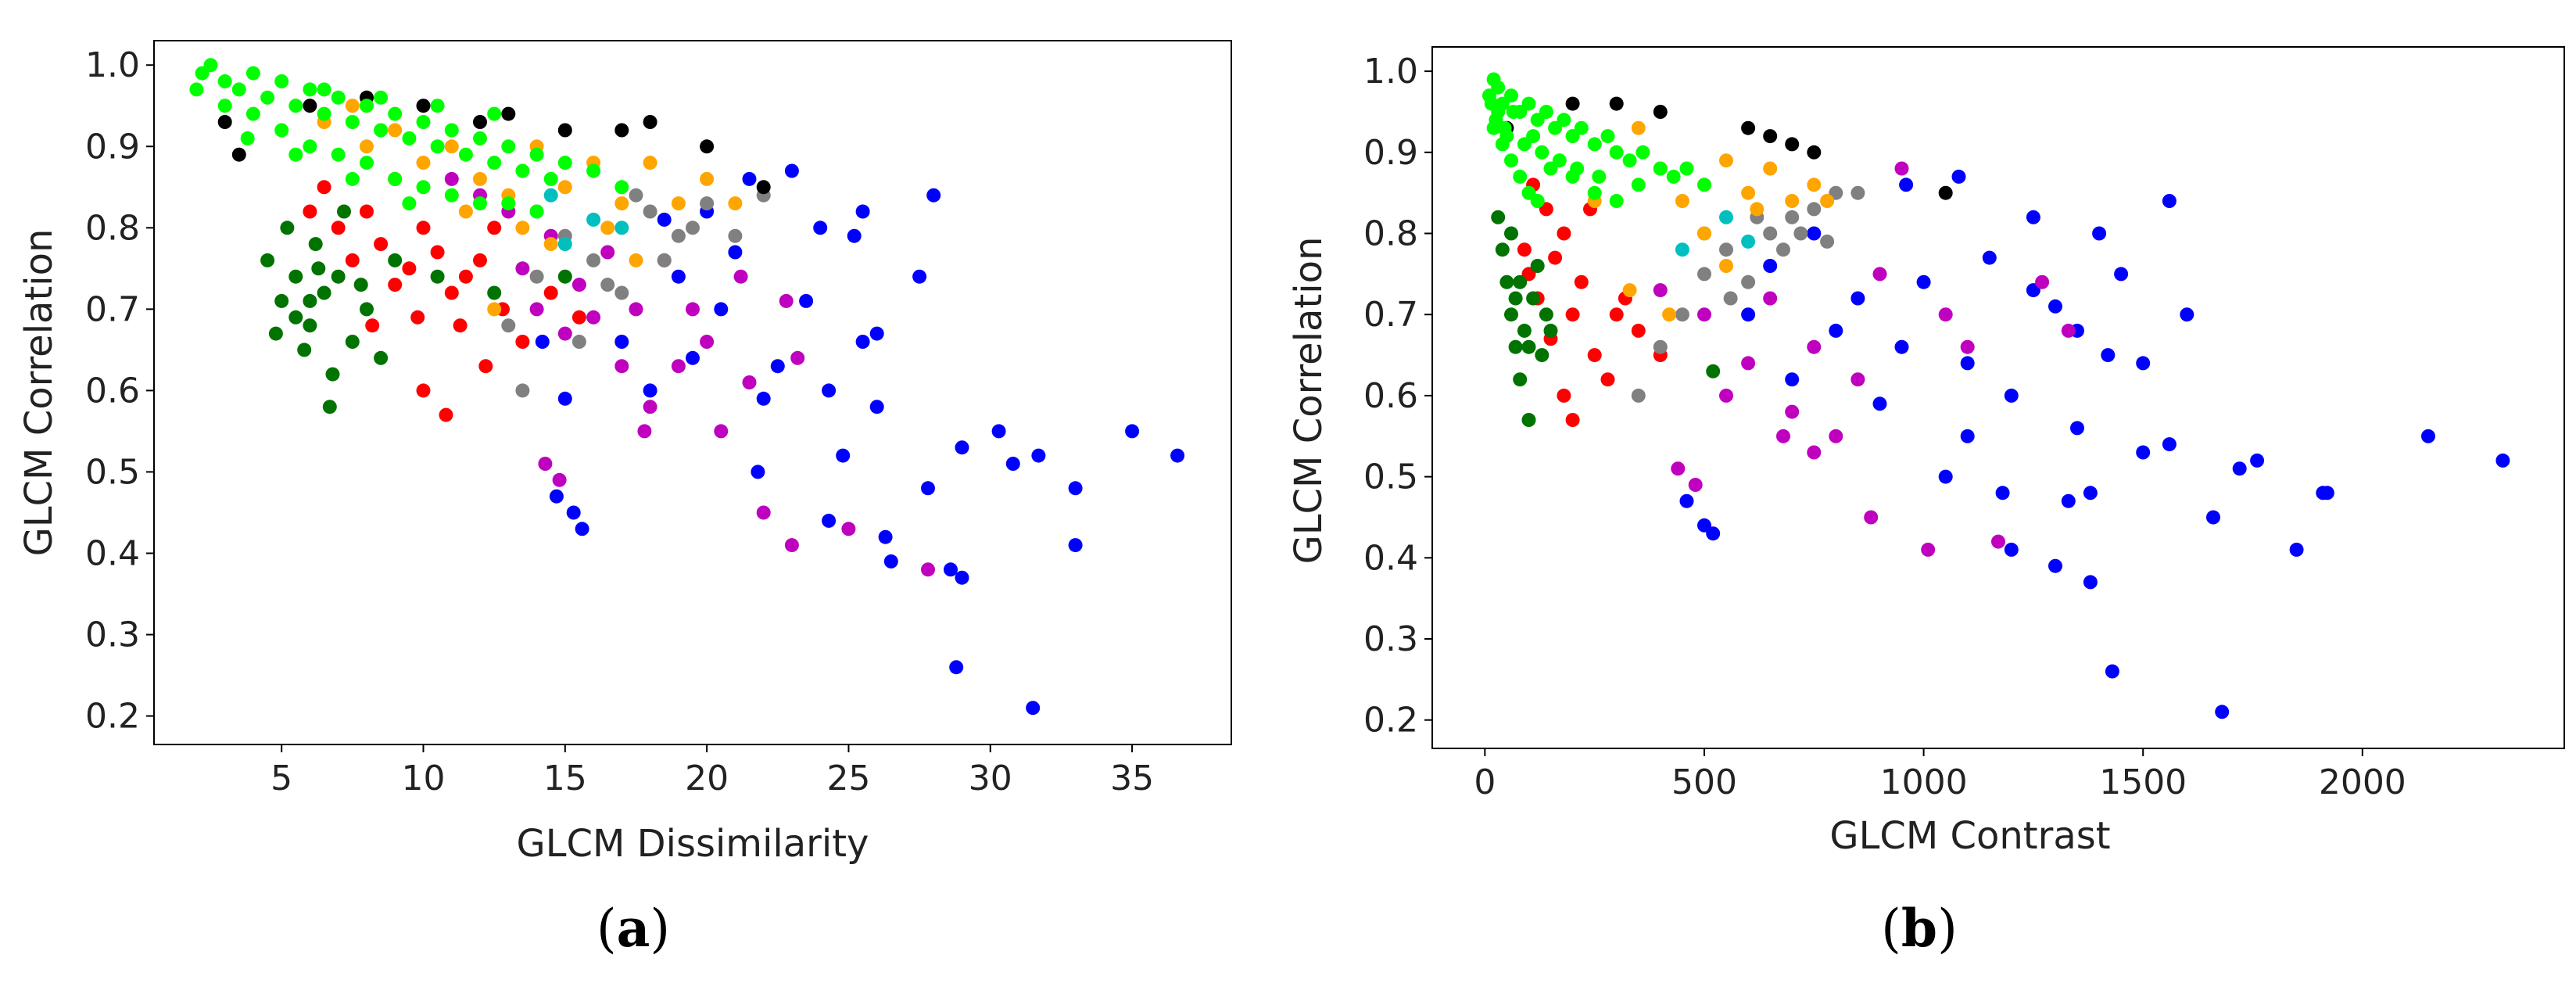 This screenshot has width=2576, height=983. What do you see at coordinates (113, 472) in the screenshot?
I see `y-tick-label-a-0.5: 0.5` at bounding box center [113, 472].